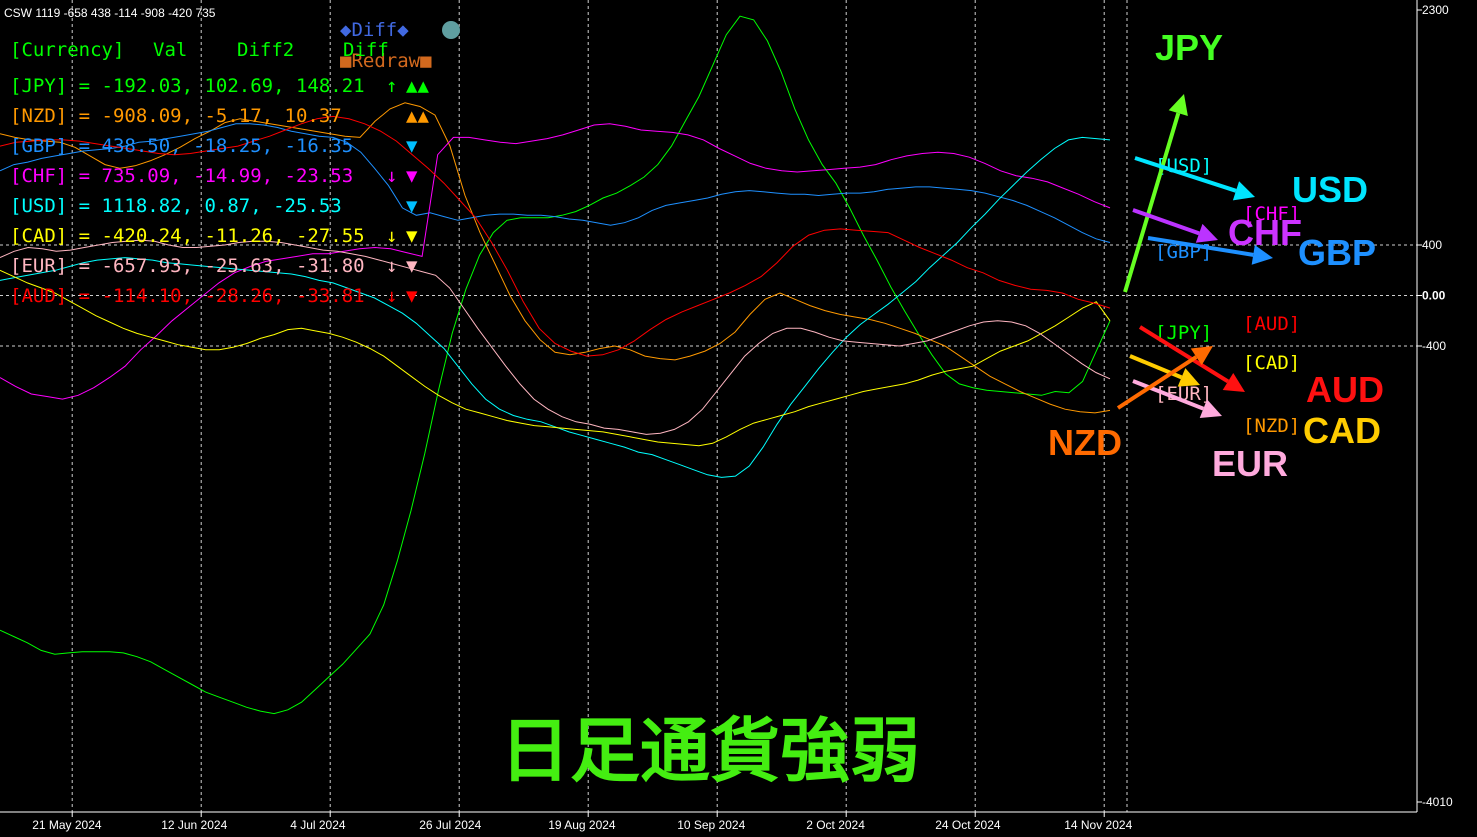 The height and width of the screenshot is (837, 1477). Describe the element at coordinates (1435, 10) in the screenshot. I see `y-tick-label: 2300` at that location.